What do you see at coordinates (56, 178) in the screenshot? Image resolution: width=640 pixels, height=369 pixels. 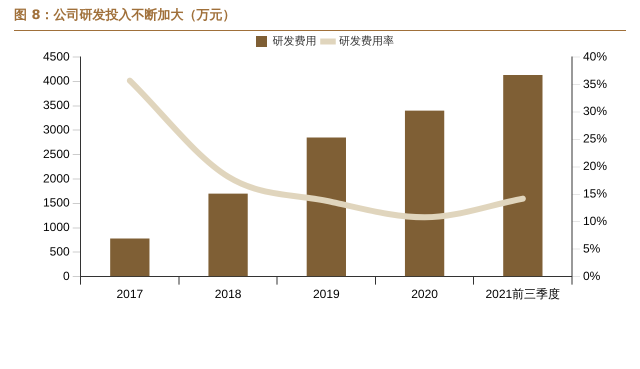 I see `y-tick-label: 2000` at bounding box center [56, 178].